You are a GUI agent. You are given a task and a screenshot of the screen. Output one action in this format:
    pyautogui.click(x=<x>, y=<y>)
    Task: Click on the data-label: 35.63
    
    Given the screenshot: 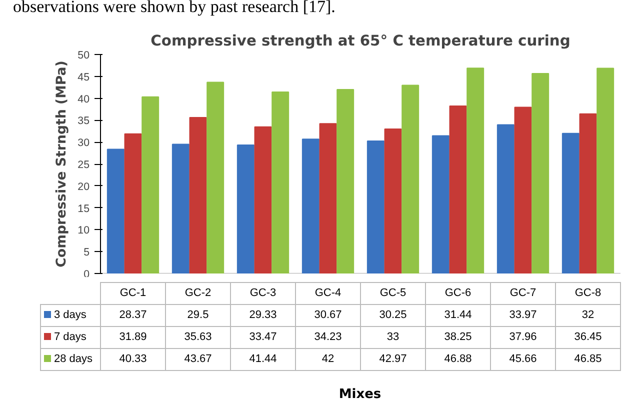 What is the action you would take?
    pyautogui.click(x=198, y=337)
    